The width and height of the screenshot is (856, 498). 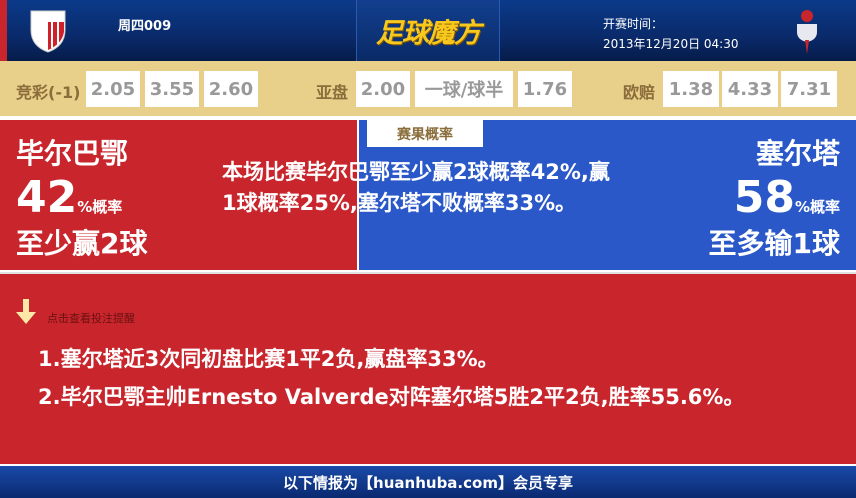 What do you see at coordinates (807, 32) in the screenshot?
I see `away-team-crest-icon` at bounding box center [807, 32].